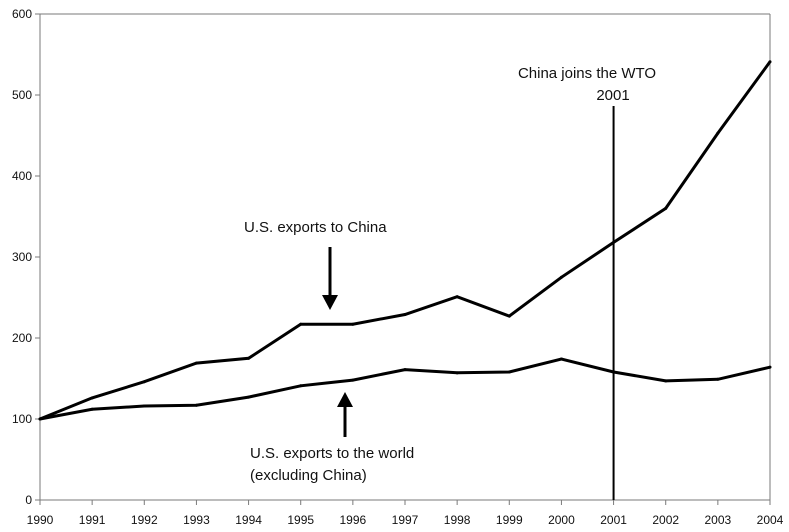 This screenshot has width=789, height=532. What do you see at coordinates (587, 282) in the screenshot?
I see `wto-marker: China joins the WTO 2001` at bounding box center [587, 282].